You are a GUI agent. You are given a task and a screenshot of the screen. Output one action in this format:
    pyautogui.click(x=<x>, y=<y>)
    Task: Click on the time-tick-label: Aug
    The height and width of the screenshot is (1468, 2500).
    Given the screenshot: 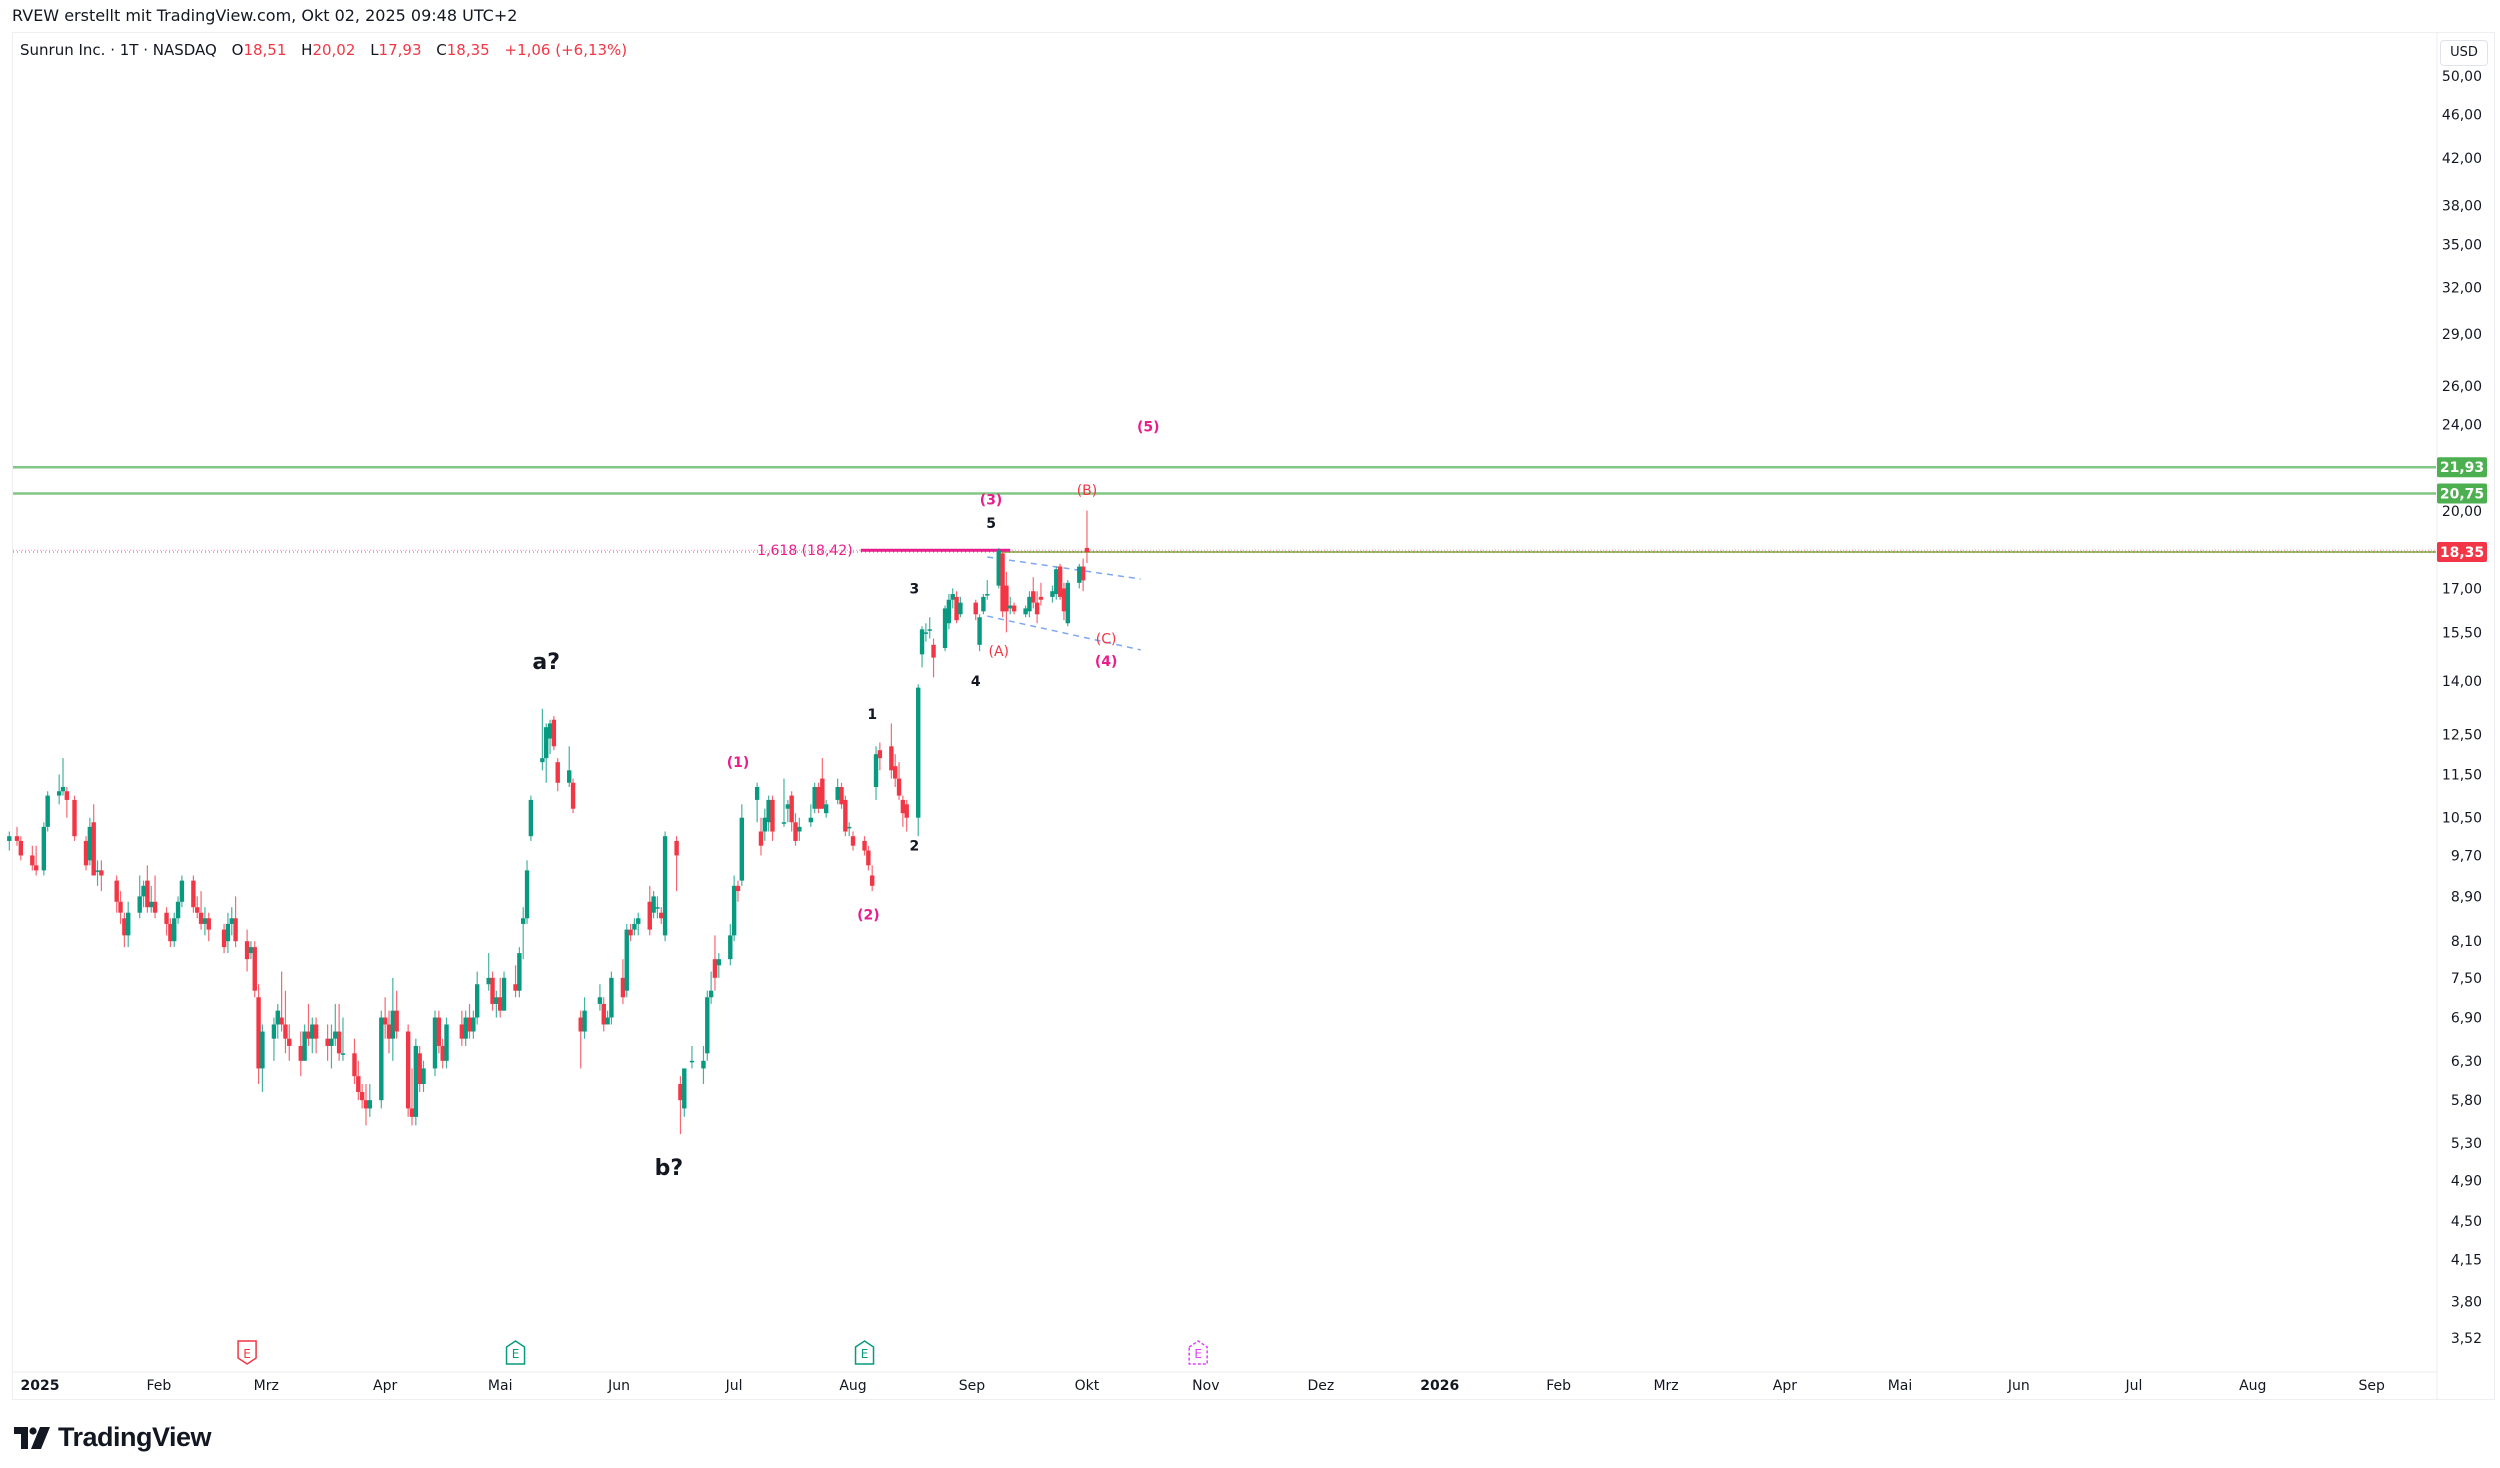 What is the action you would take?
    pyautogui.click(x=852, y=1386)
    